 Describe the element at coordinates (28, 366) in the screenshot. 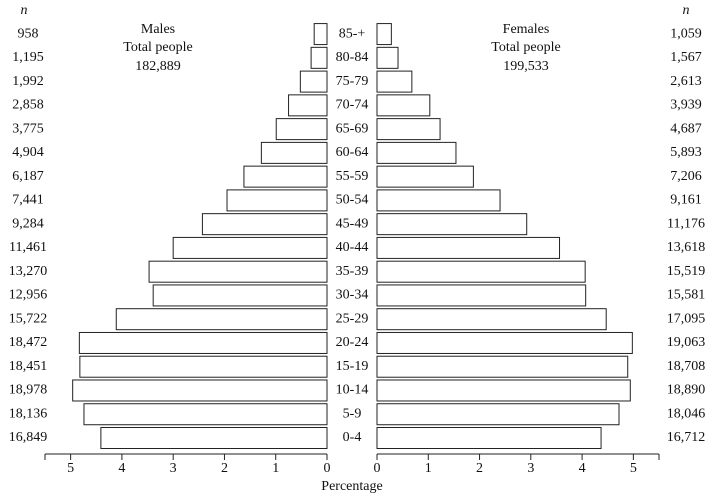

I see `count-label: 18,451` at that location.